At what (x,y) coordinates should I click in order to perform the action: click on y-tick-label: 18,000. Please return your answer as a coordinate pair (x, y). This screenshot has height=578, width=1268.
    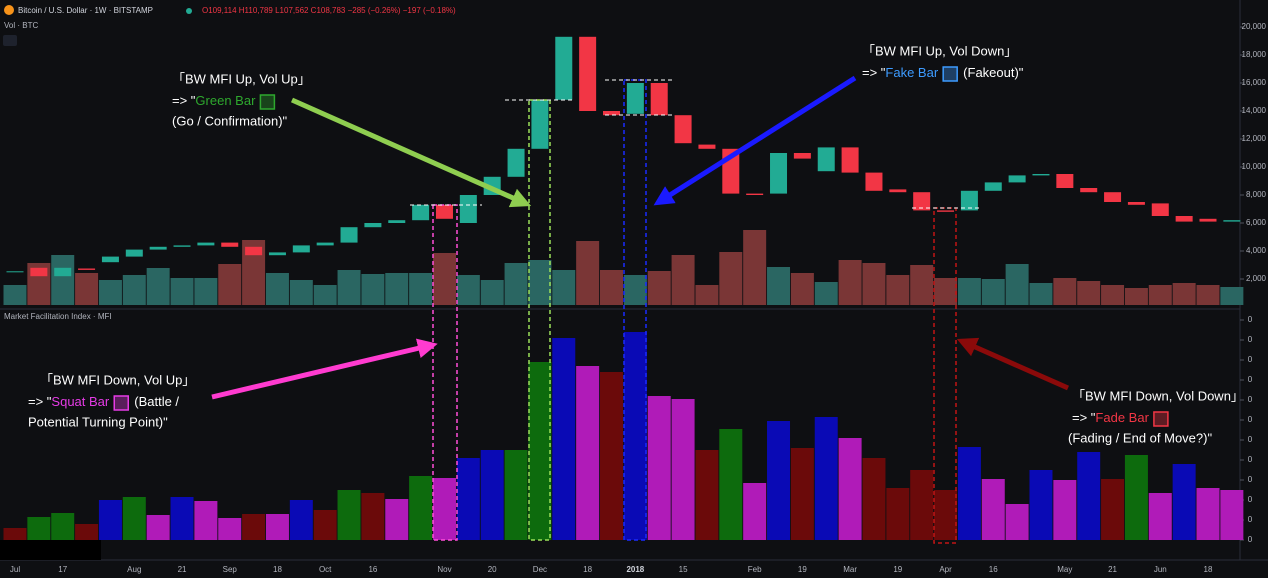
    Looking at the image, I should click on (1254, 54).